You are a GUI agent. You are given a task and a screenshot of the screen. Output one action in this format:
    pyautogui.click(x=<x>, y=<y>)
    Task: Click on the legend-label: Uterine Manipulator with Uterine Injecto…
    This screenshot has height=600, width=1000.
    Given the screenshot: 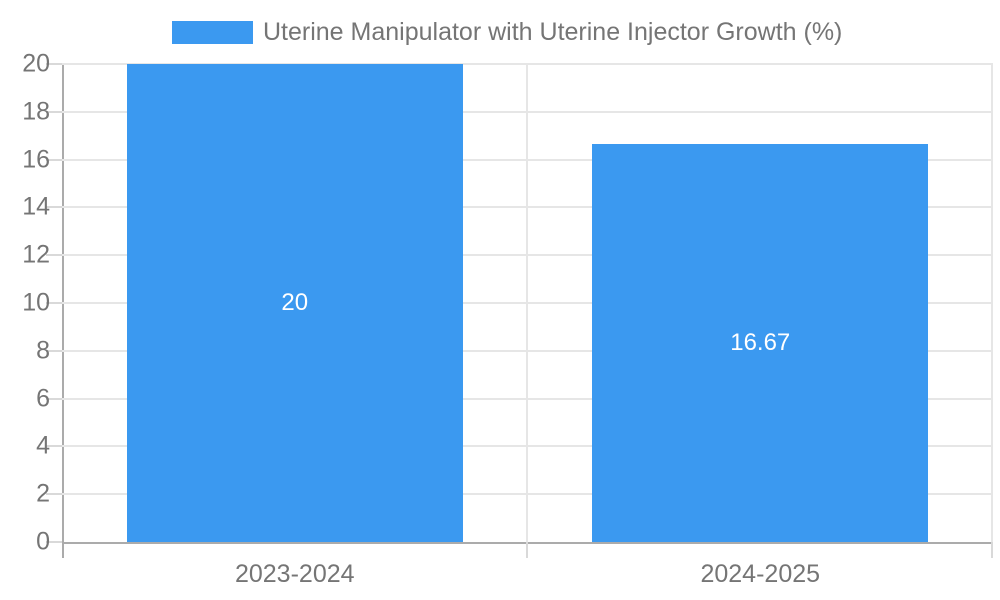 What is the action you would take?
    pyautogui.click(x=553, y=32)
    